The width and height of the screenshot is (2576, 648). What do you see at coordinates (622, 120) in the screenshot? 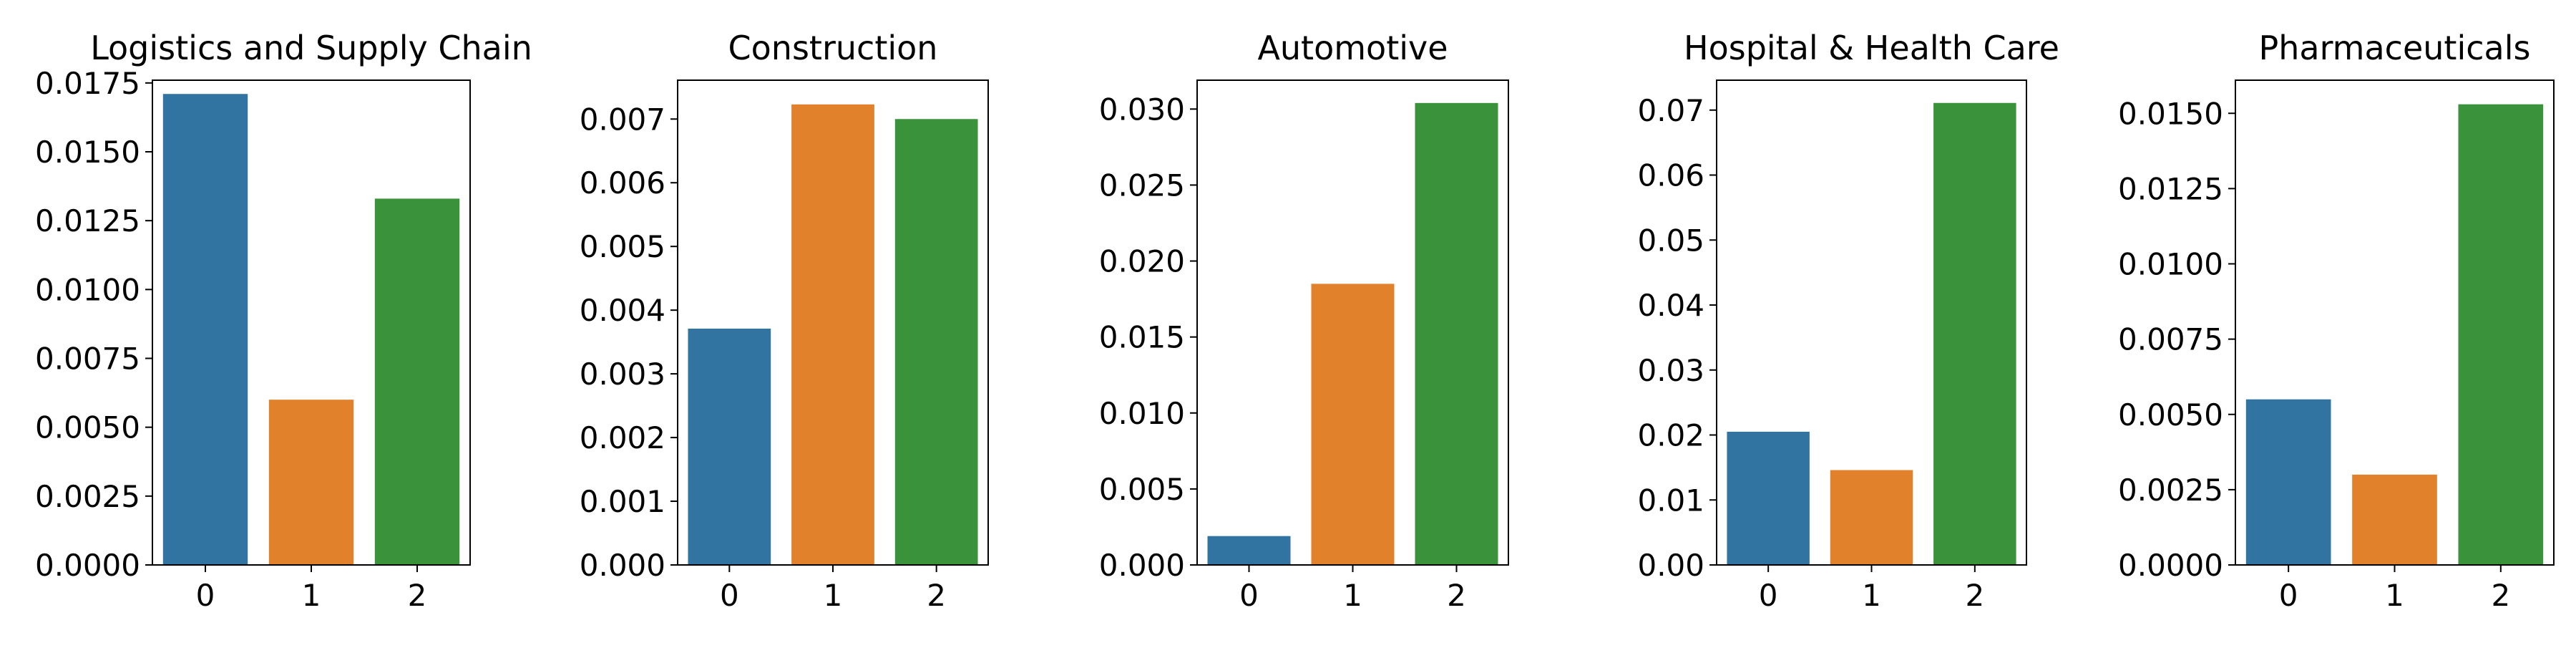
I see `y-tick-label: 0.007` at bounding box center [622, 120].